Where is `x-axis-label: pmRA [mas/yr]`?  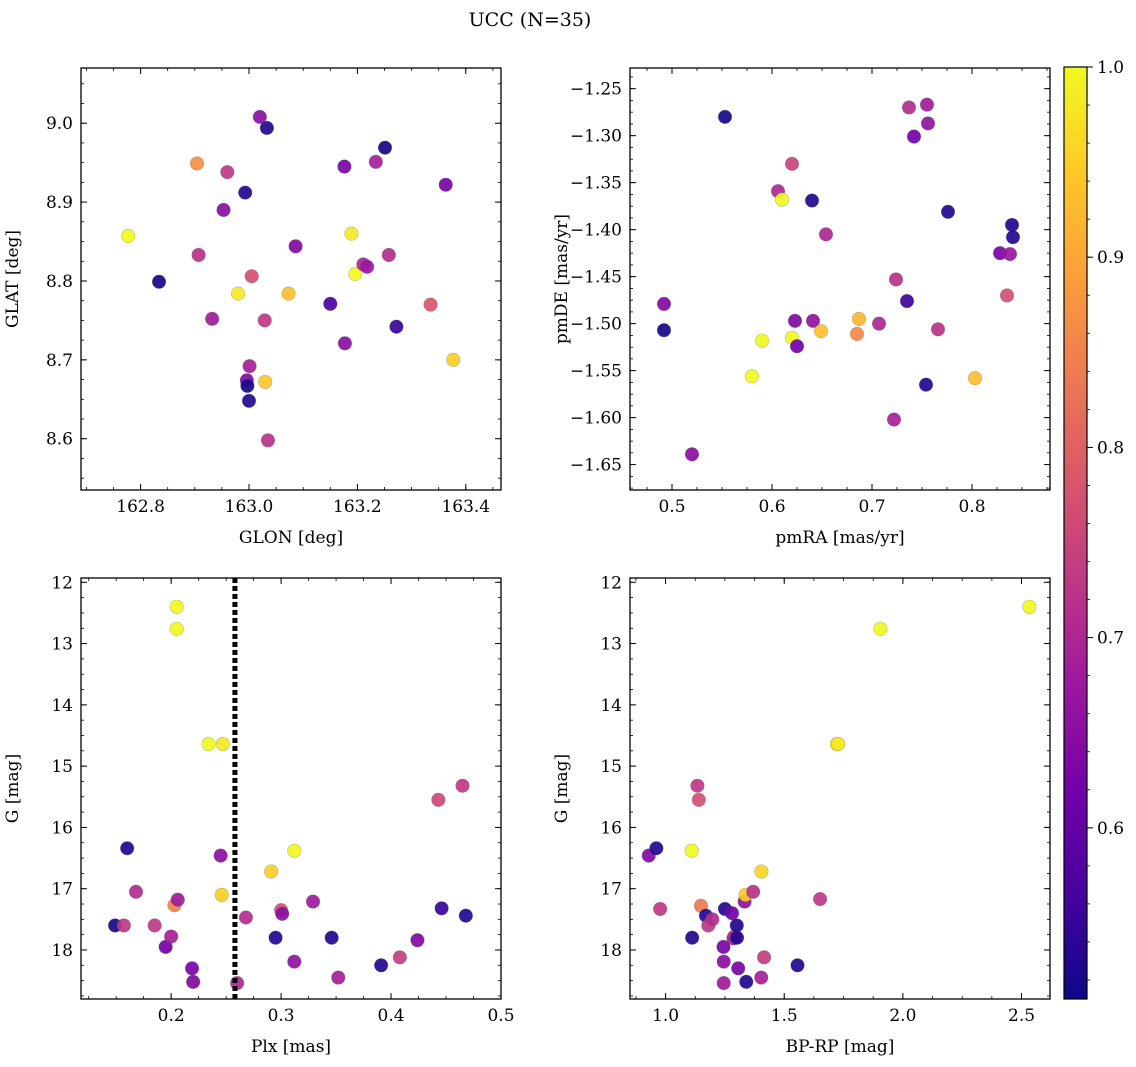
x-axis-label: pmRA [mas/yr] is located at coordinates (839, 538).